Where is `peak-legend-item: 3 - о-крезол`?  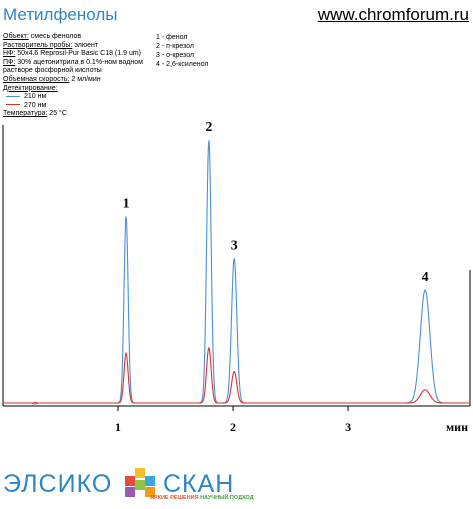 peak-legend-item: 3 - о-крезол is located at coordinates (175, 55).